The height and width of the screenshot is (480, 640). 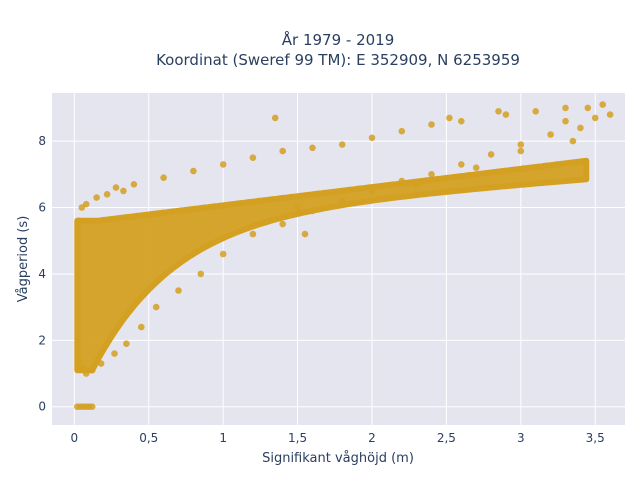 I want to click on x-axis-label: Signifikant våghöjd (m), so click(x=338, y=458).